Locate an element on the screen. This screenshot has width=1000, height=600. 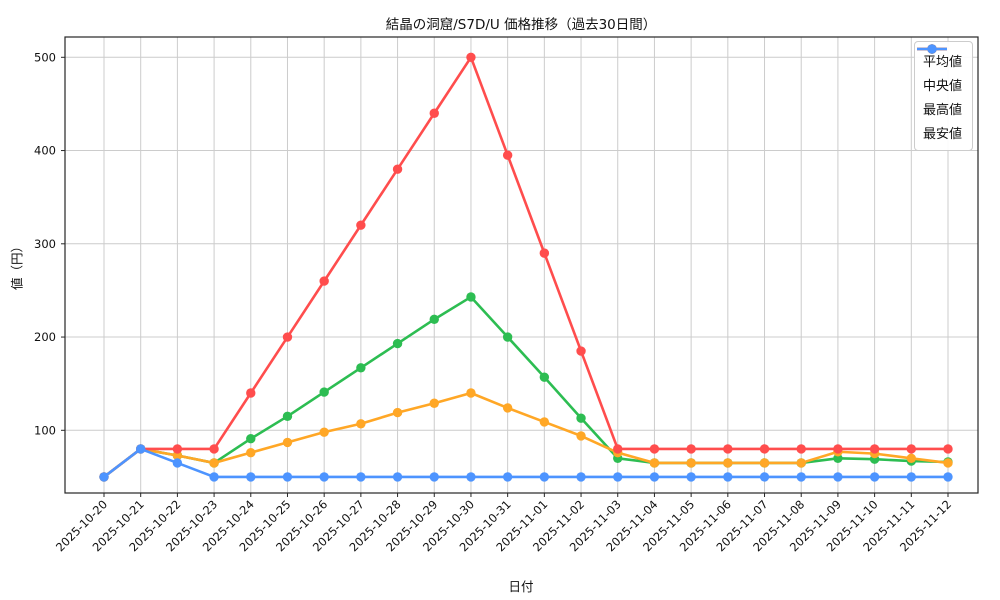
legend-marker-lowest is located at coordinates (931, 49).